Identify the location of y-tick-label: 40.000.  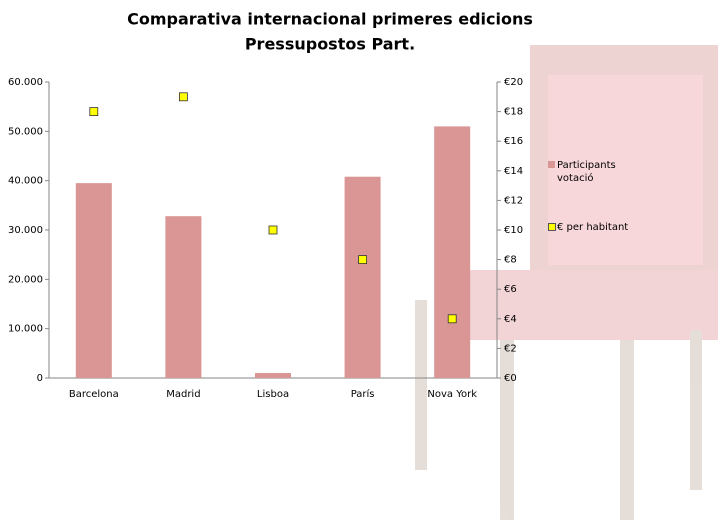
(25, 181).